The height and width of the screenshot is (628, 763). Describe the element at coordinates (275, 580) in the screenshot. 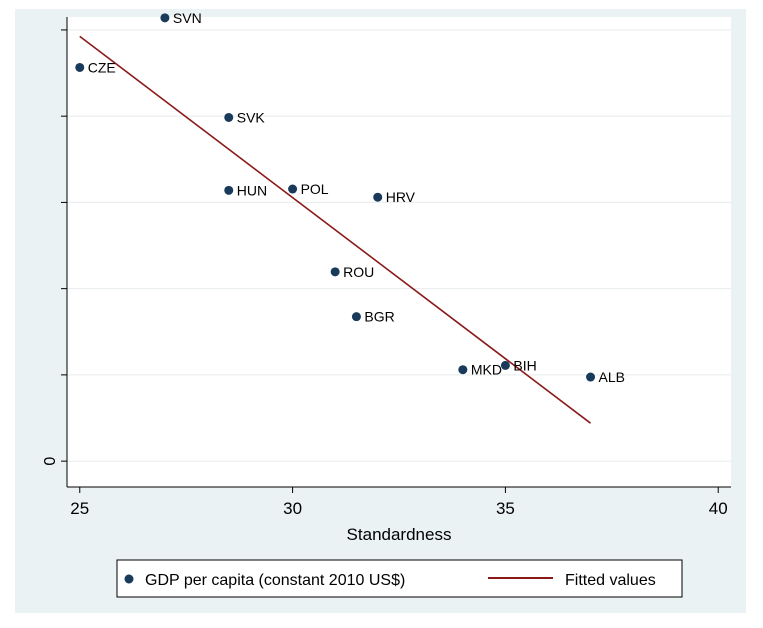

I see `legend-label-scatter: GDP per capita (constant 2010 US$)` at that location.